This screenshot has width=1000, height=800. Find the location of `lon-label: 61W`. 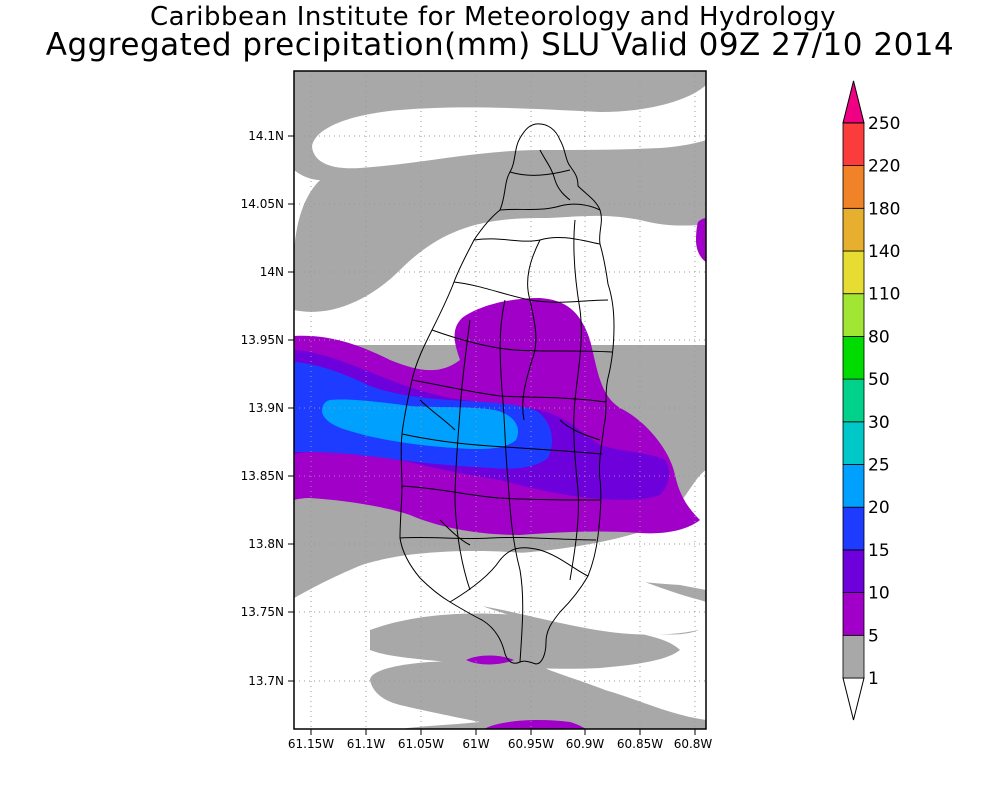

lon-label: 61W is located at coordinates (475, 744).